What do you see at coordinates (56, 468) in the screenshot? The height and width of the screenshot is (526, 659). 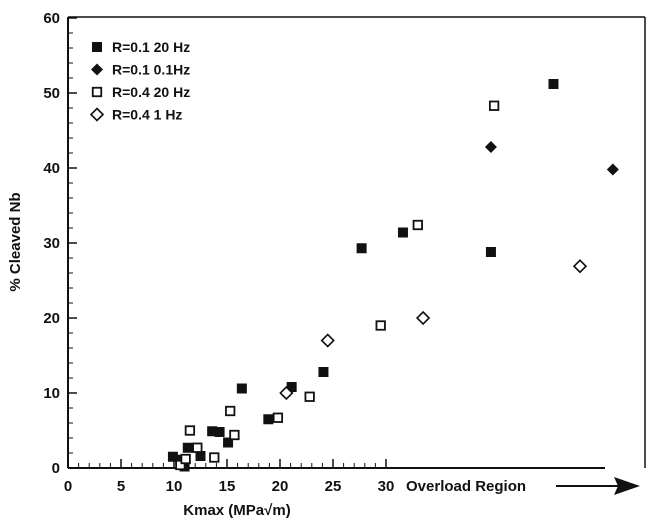 I see `y-tick-label: 0` at bounding box center [56, 468].